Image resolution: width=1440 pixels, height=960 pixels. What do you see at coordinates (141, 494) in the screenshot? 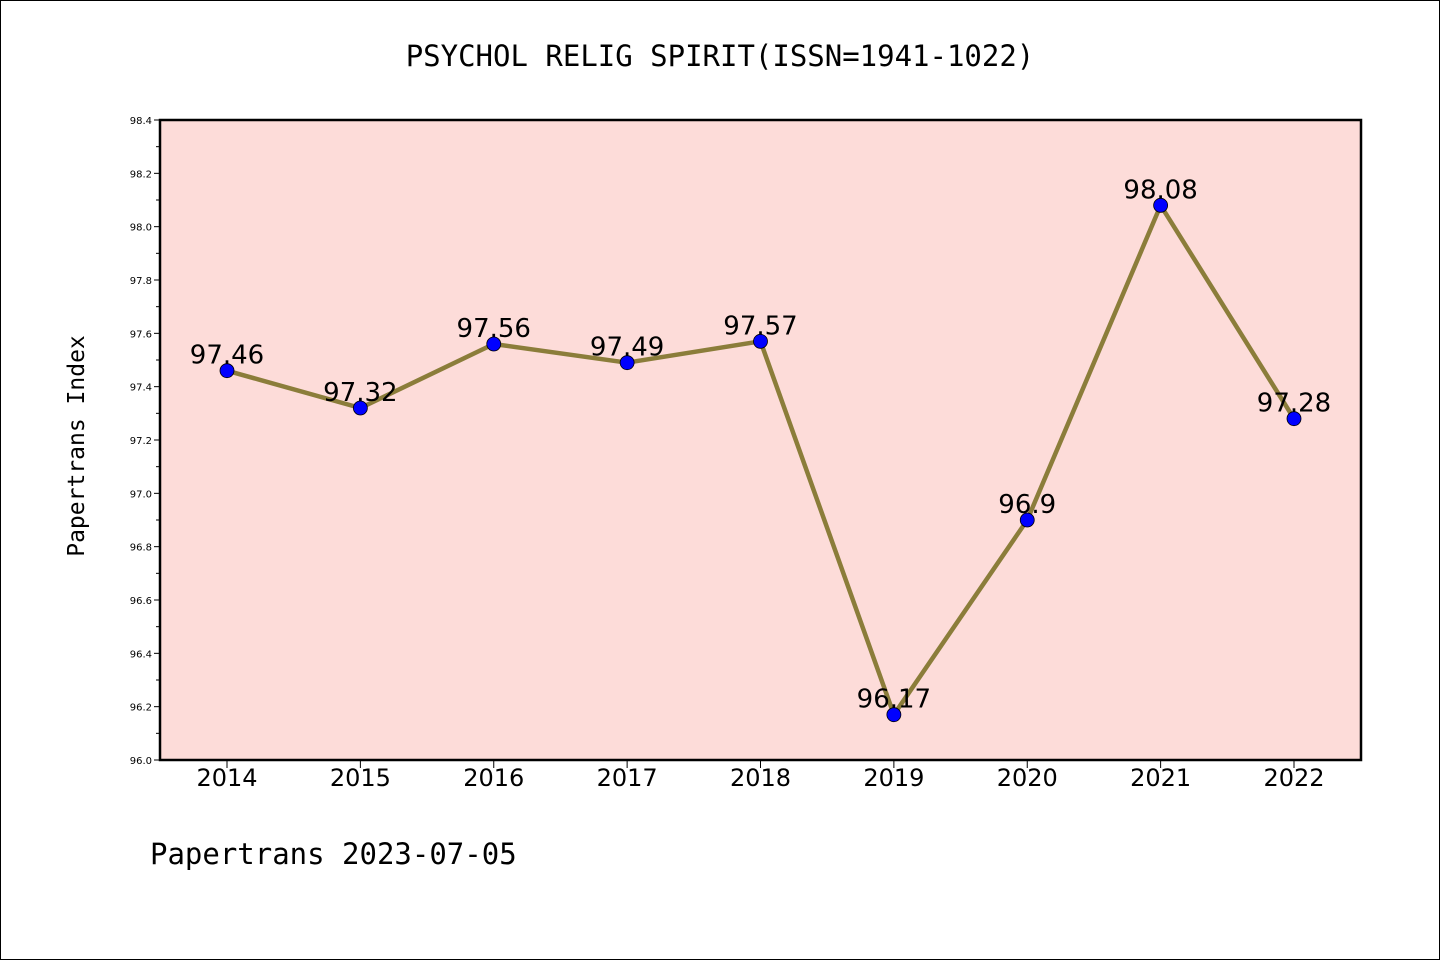
I see `y-tick-label: 97.0` at bounding box center [141, 494].